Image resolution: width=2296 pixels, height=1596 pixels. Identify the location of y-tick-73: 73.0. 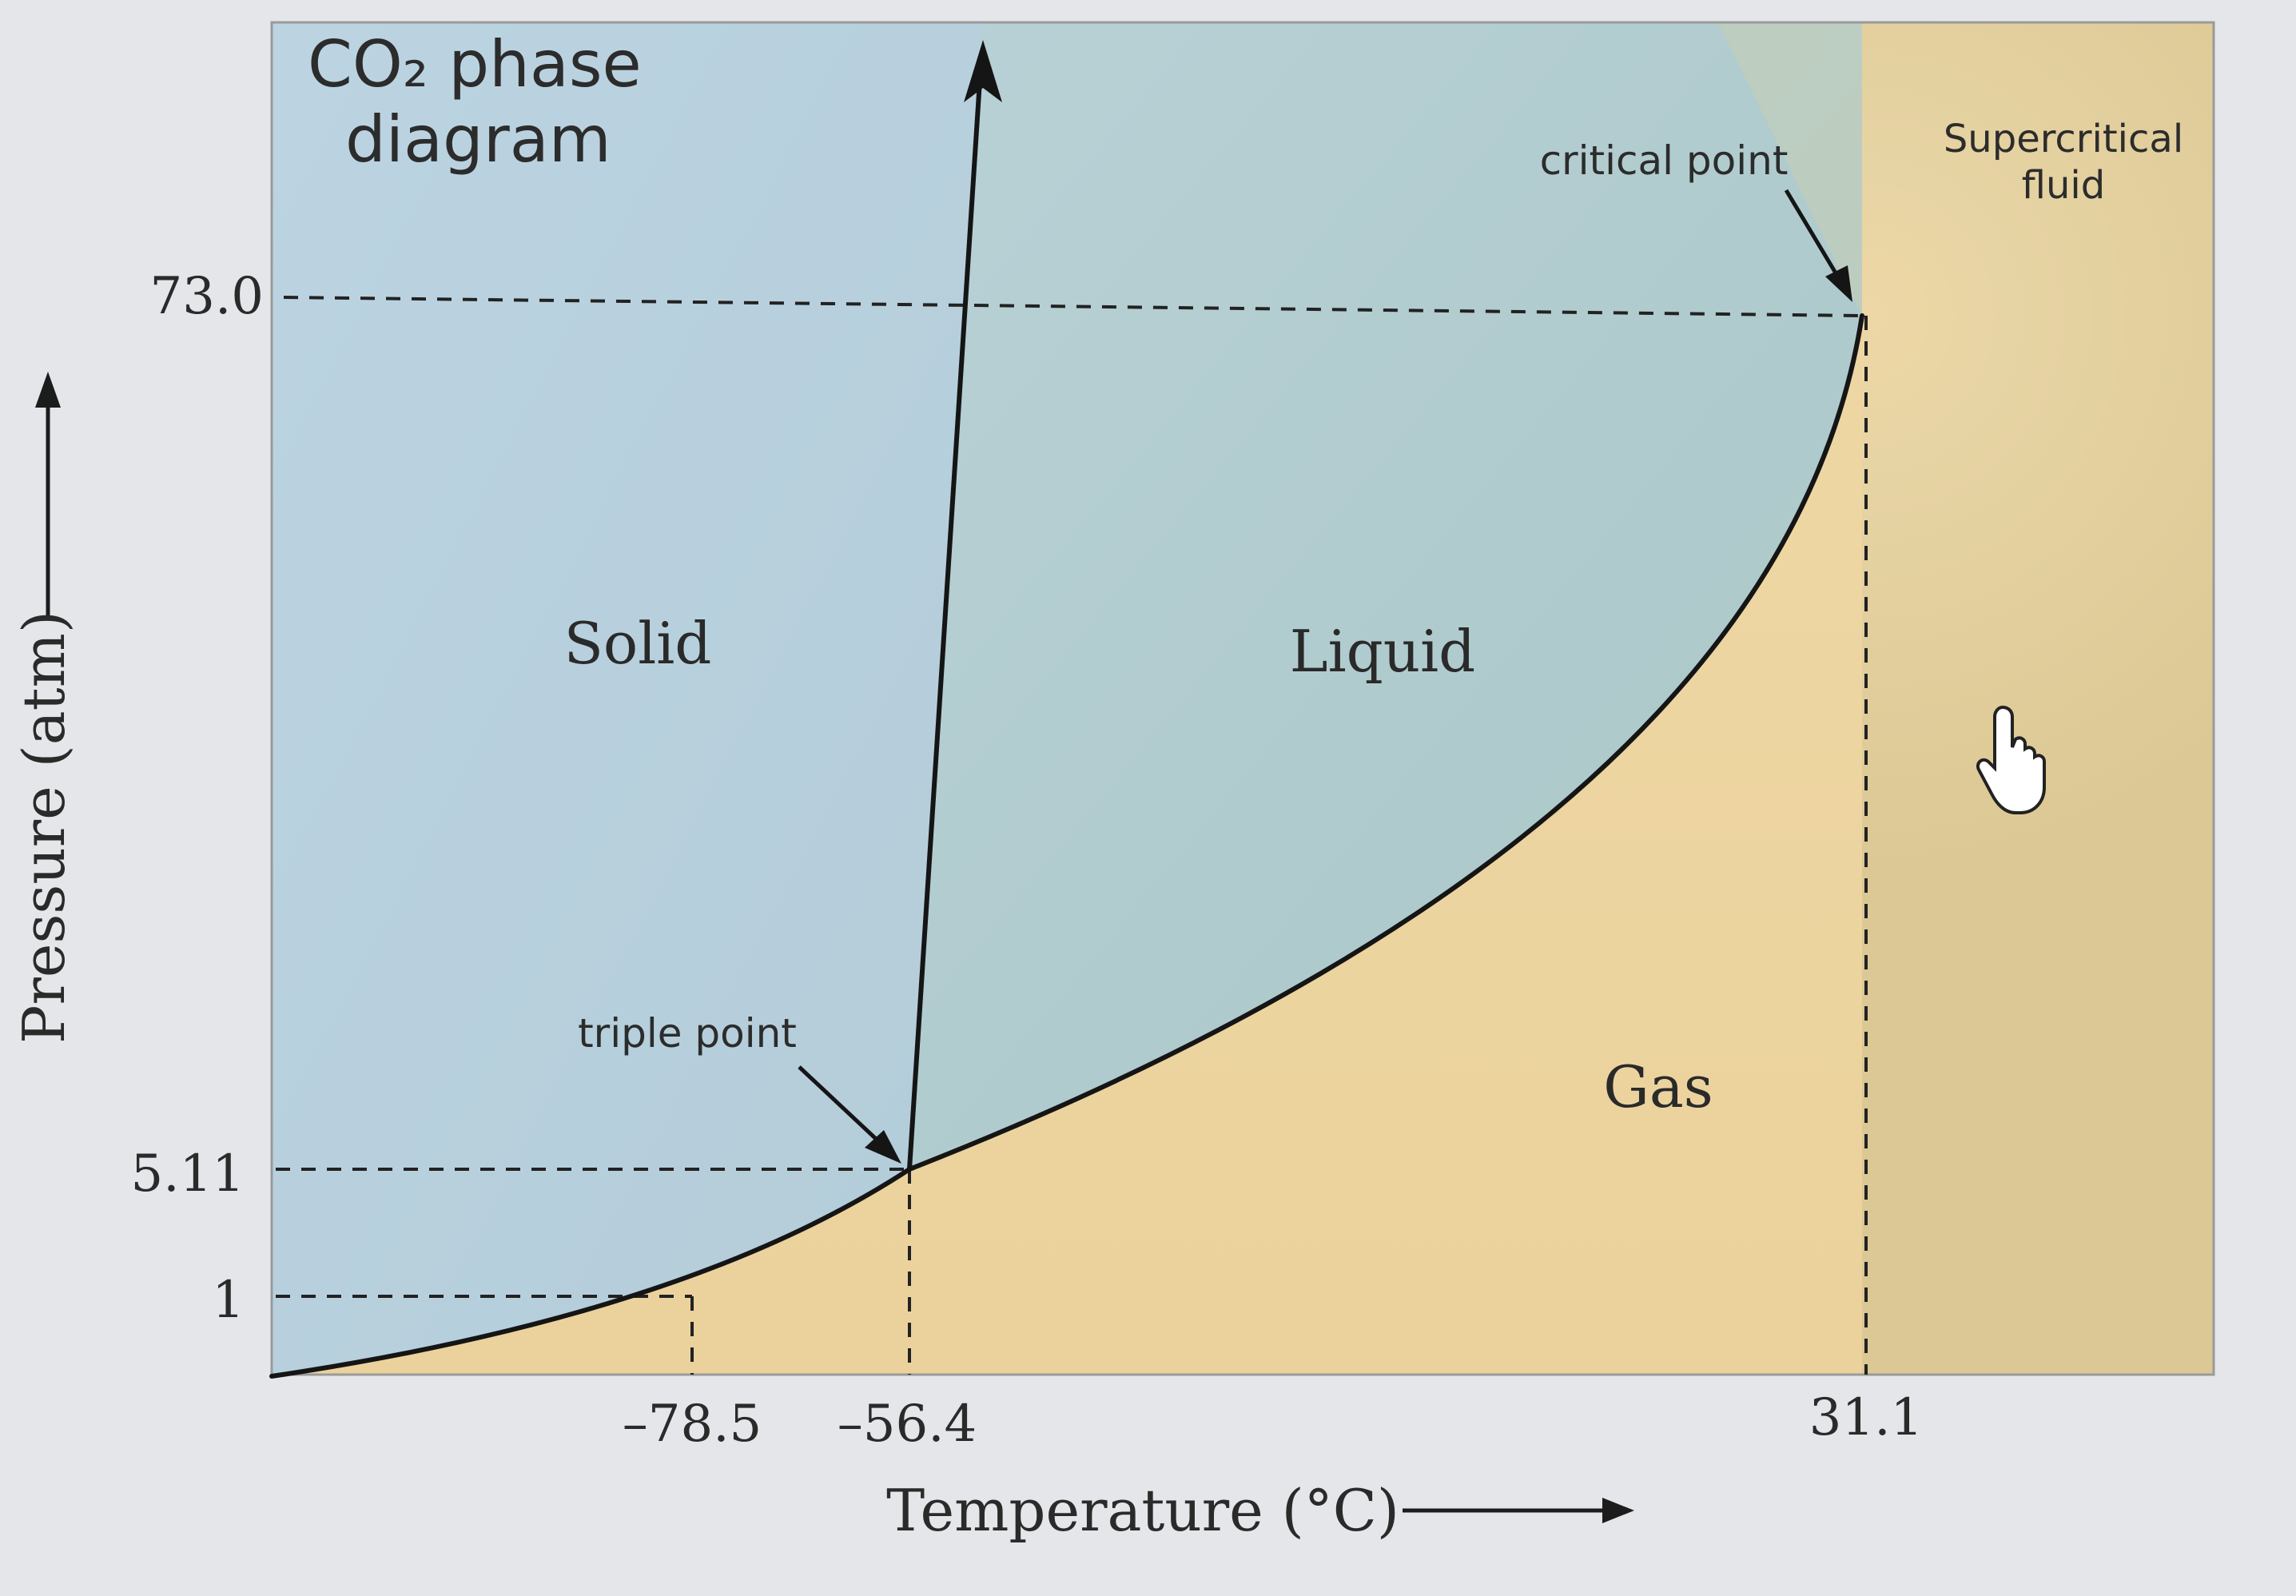
(208, 296).